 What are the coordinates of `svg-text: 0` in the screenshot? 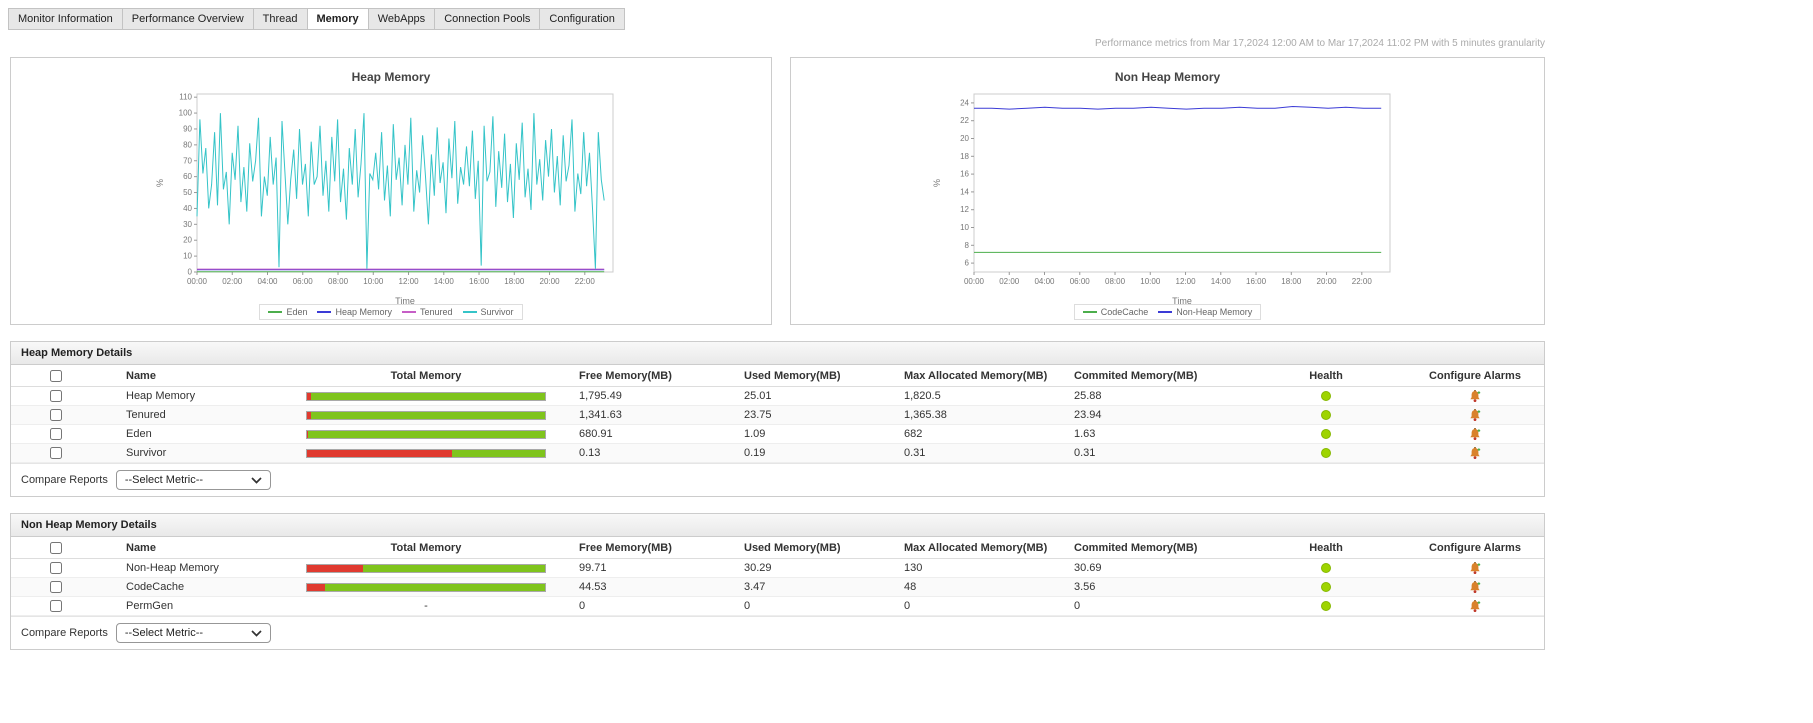 It's located at (190, 272).